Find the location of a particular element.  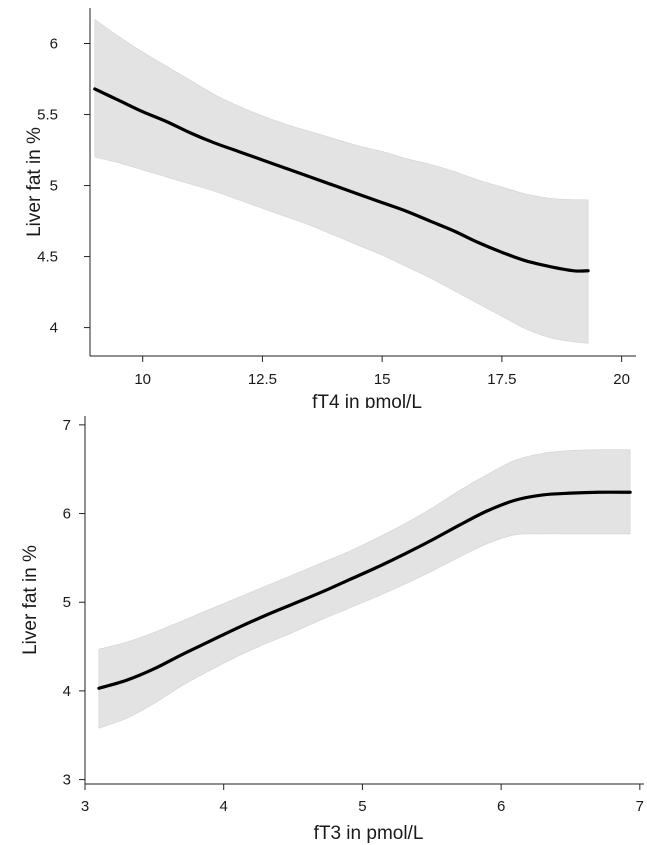

x-axis-title: fT3 in pmol/L is located at coordinates (369, 833).